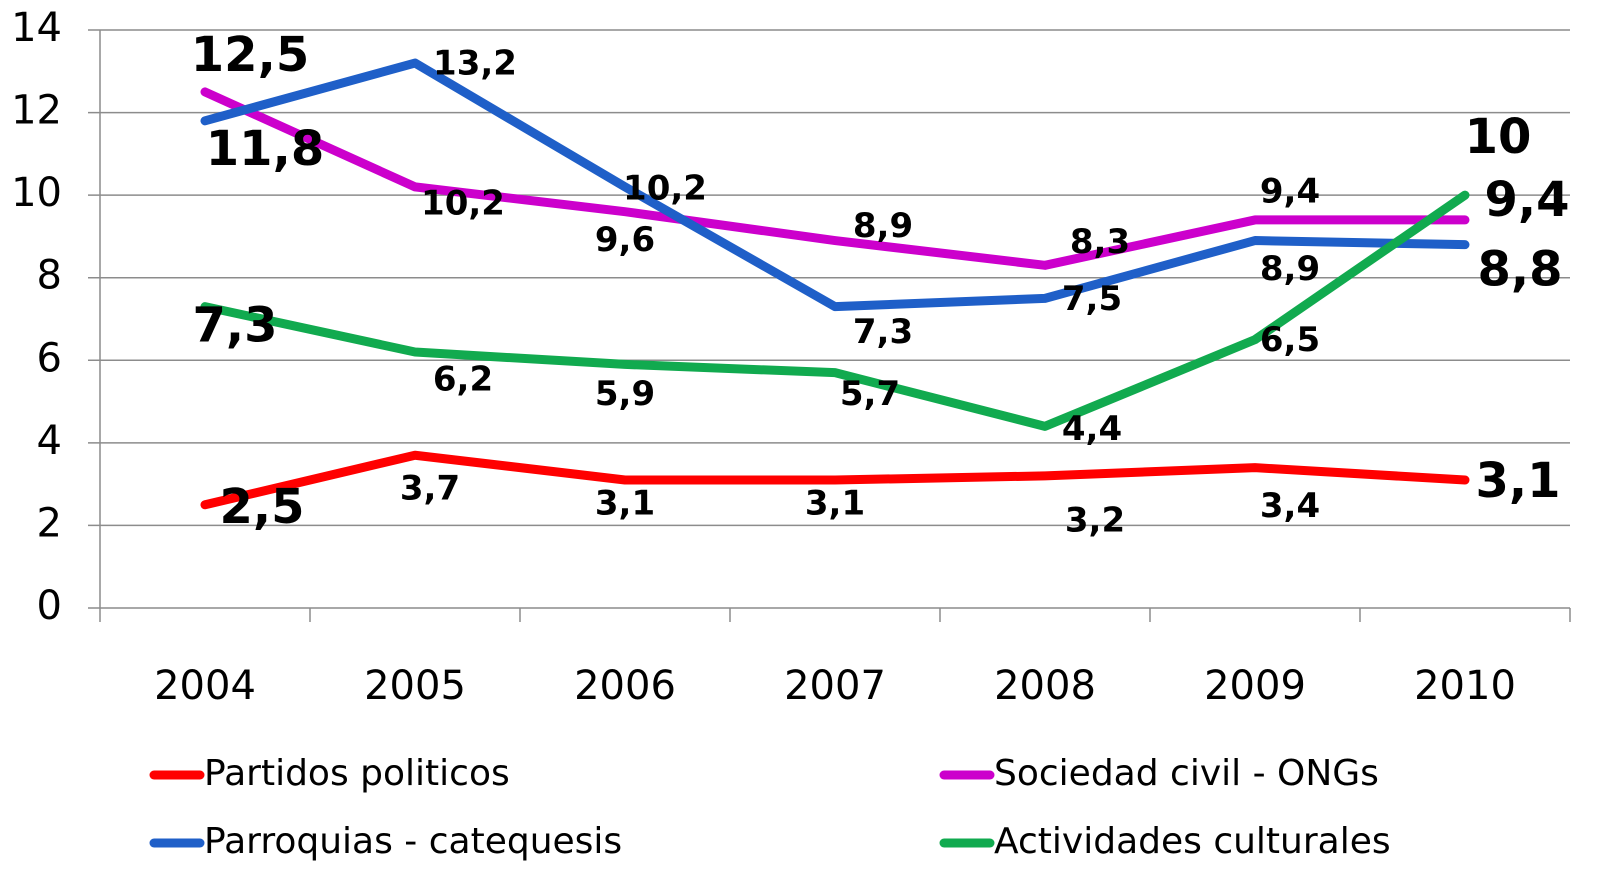 This screenshot has height=889, width=1606. What do you see at coordinates (1290, 340) in the screenshot?
I see `data-label: 6,5` at bounding box center [1290, 340].